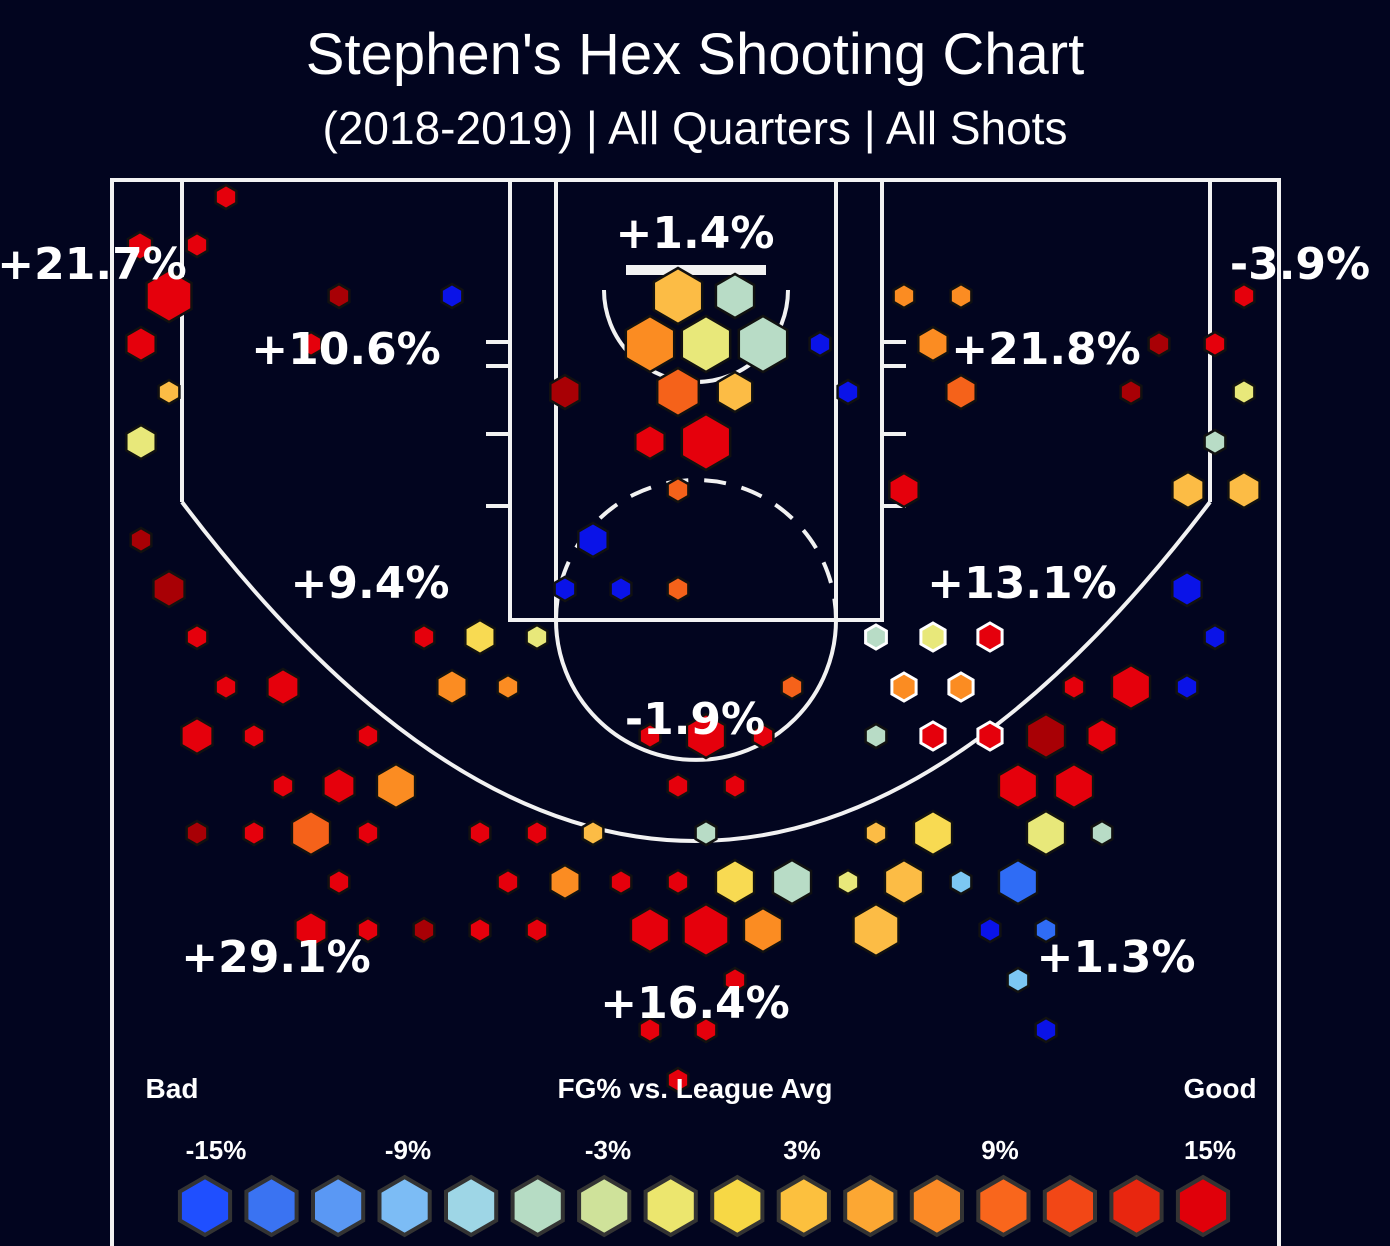 This screenshot has height=1246, width=1390. I want to click on legend-ticks: -15% -9% -3% 3% 9% 15%, so click(711, 1150).